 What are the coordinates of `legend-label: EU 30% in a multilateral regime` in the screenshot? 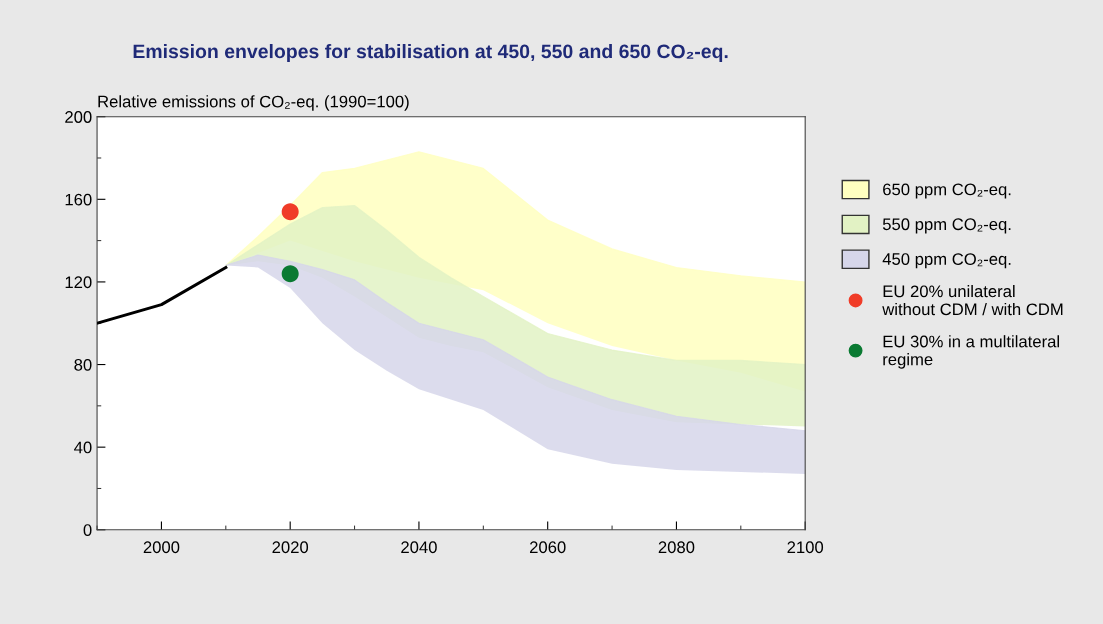 It's located at (971, 352).